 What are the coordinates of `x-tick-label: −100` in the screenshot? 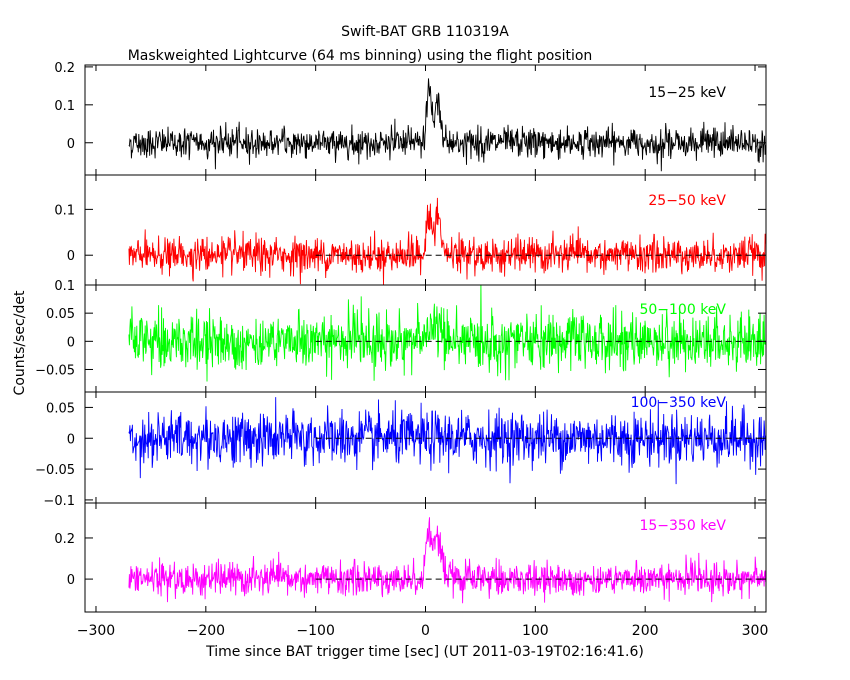 It's located at (315, 631).